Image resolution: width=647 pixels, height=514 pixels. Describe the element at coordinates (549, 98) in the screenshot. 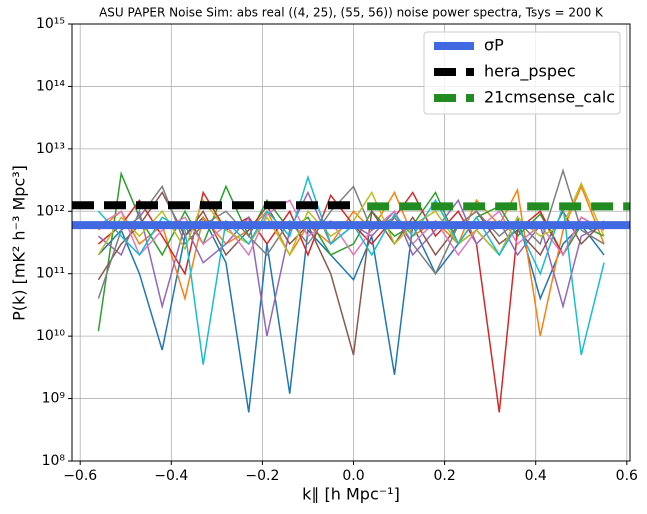

I see `legend-label: 21cmsense_calc` at that location.